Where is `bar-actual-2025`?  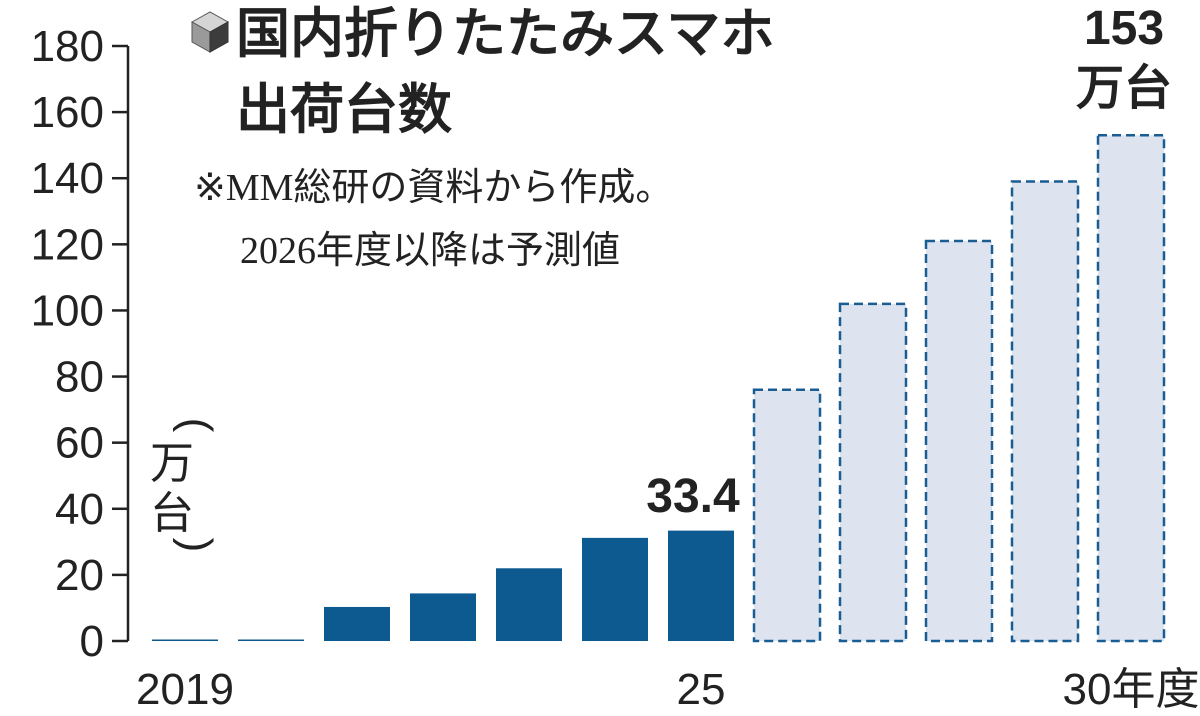
bar-actual-2025 is located at coordinates (701, 585).